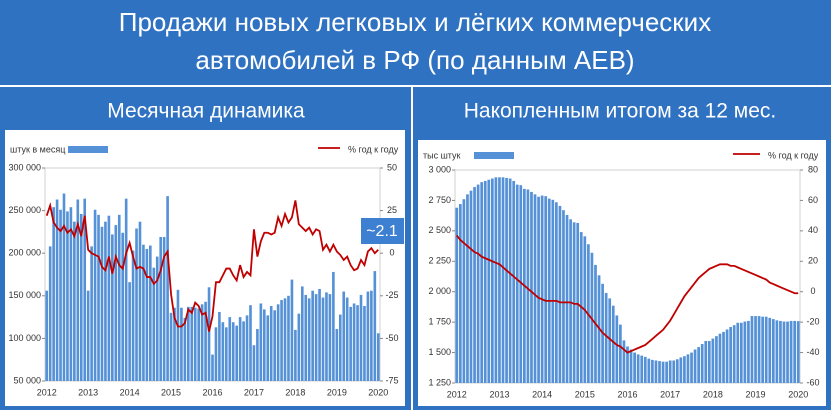  What do you see at coordinates (206, 111) in the screenshot?
I see `chart-title: Месячная динамика` at bounding box center [206, 111].